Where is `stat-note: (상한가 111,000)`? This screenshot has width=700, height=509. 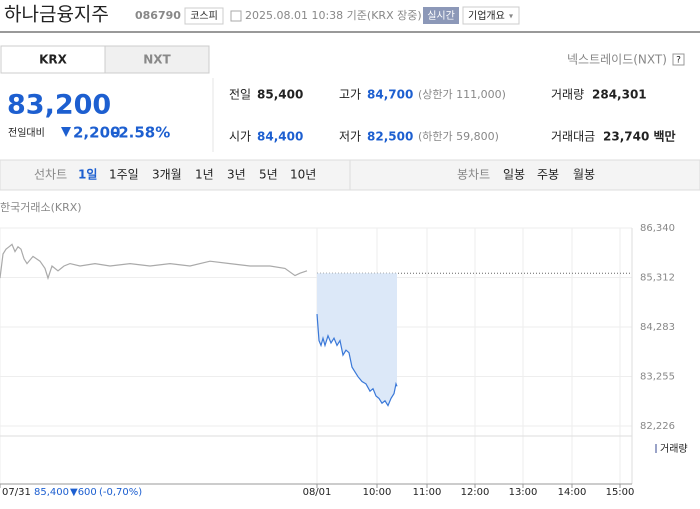 stat-note: (상한가 111,000) is located at coordinates (462, 94).